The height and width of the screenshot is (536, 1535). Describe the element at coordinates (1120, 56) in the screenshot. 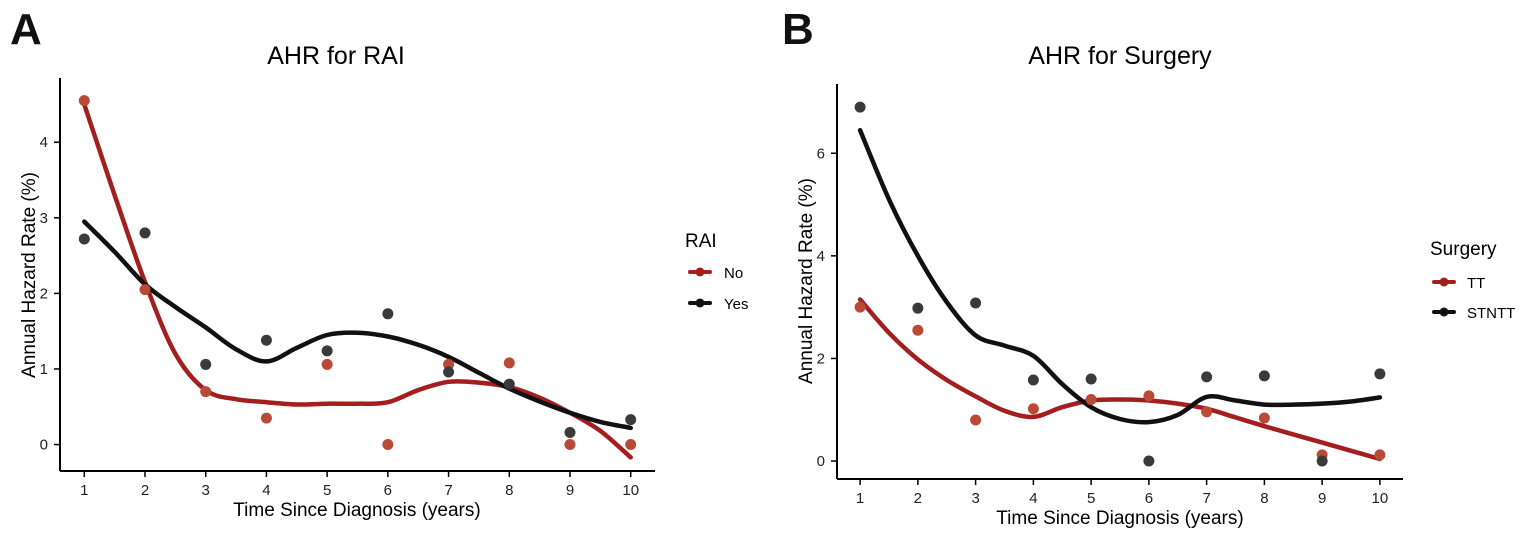

I see `chart-title-b: AHR for Surgery` at that location.